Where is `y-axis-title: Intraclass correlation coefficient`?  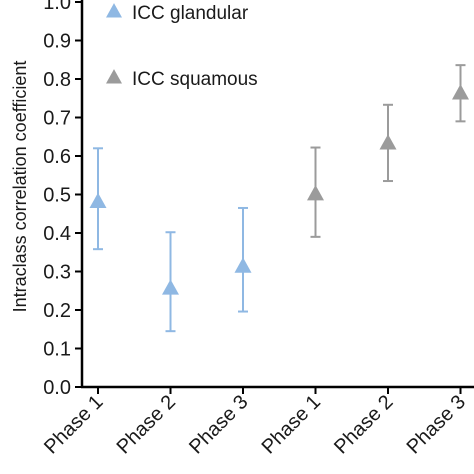
y-axis-title: Intraclass correlation coefficient is located at coordinates (20, 187).